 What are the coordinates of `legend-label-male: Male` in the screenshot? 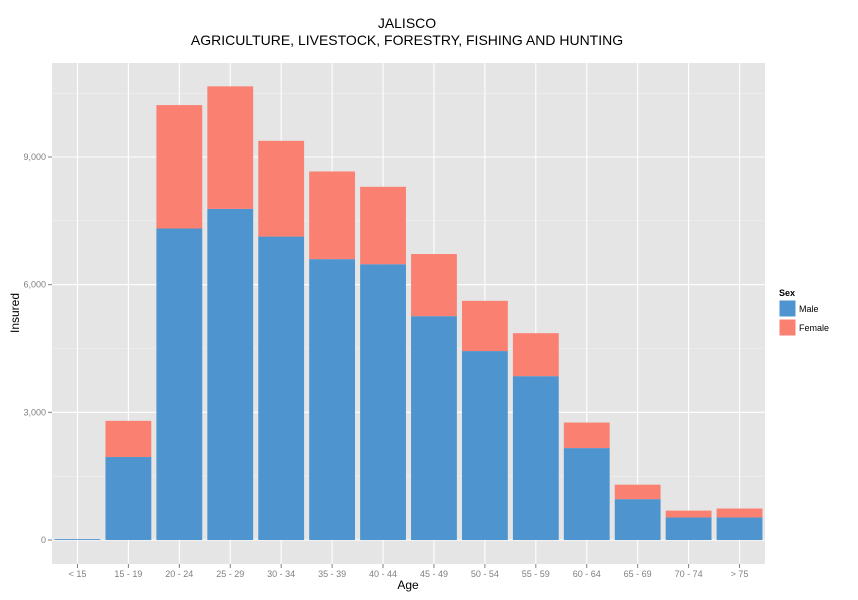 It's located at (809, 309).